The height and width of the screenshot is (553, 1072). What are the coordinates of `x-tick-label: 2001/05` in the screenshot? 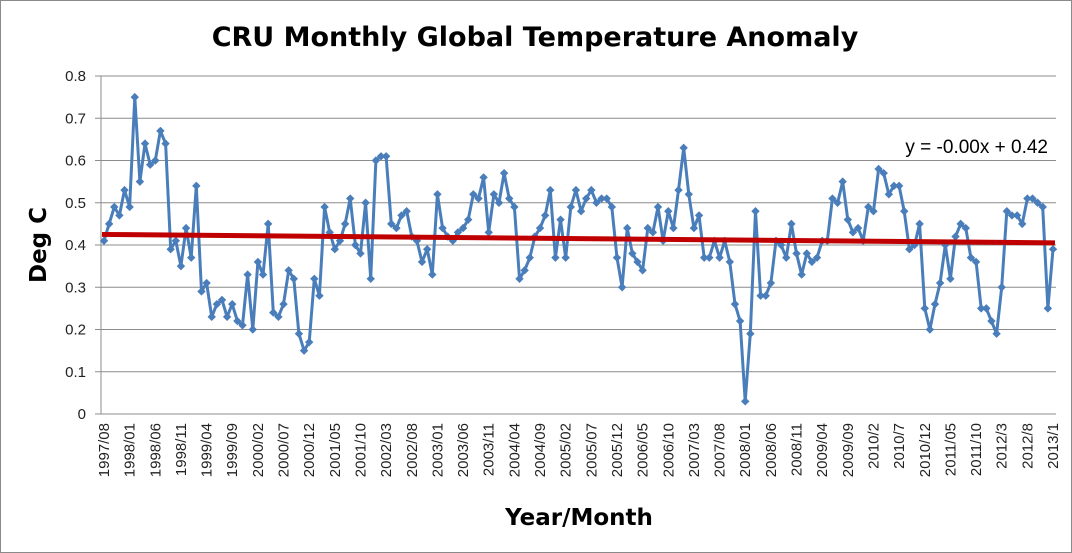 It's located at (335, 450).